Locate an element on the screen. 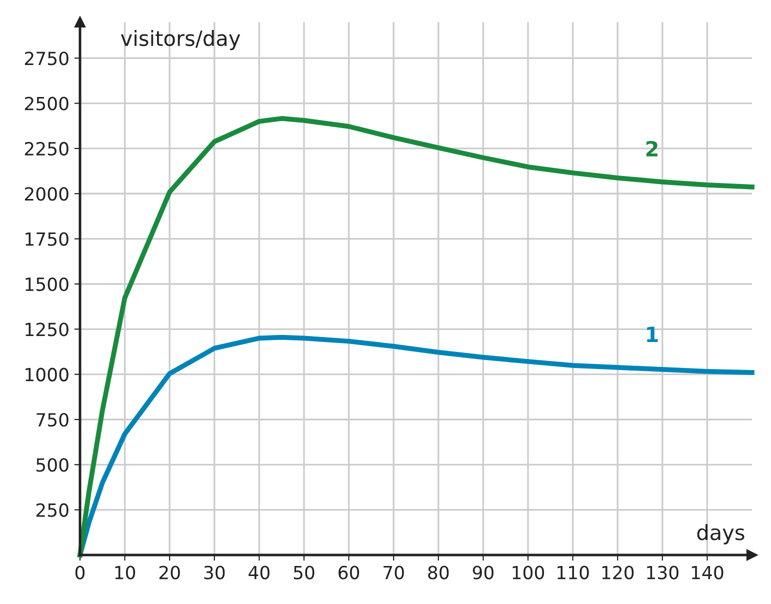  y-tick-label: 750 is located at coordinates (52, 419).